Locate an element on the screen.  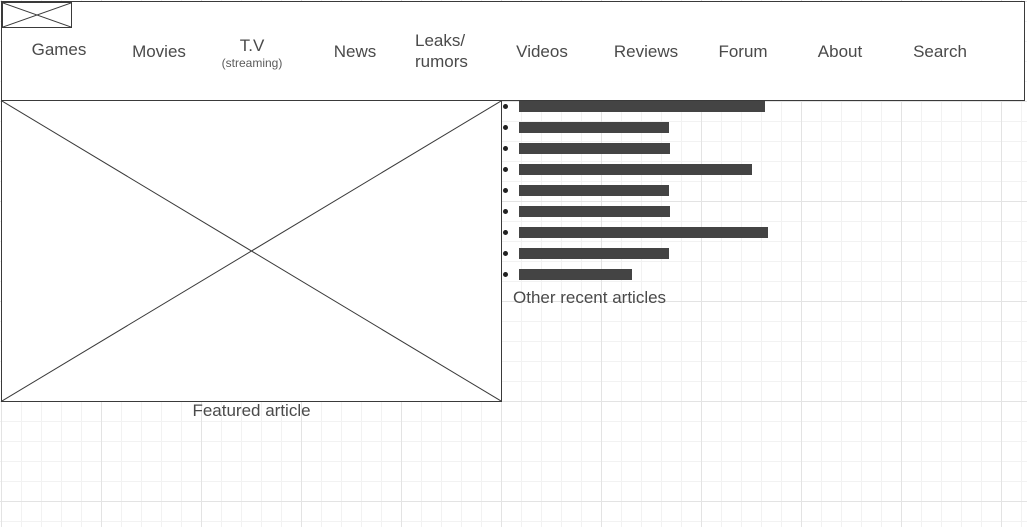
nav-item-forum: Forum is located at coordinates (743, 51).